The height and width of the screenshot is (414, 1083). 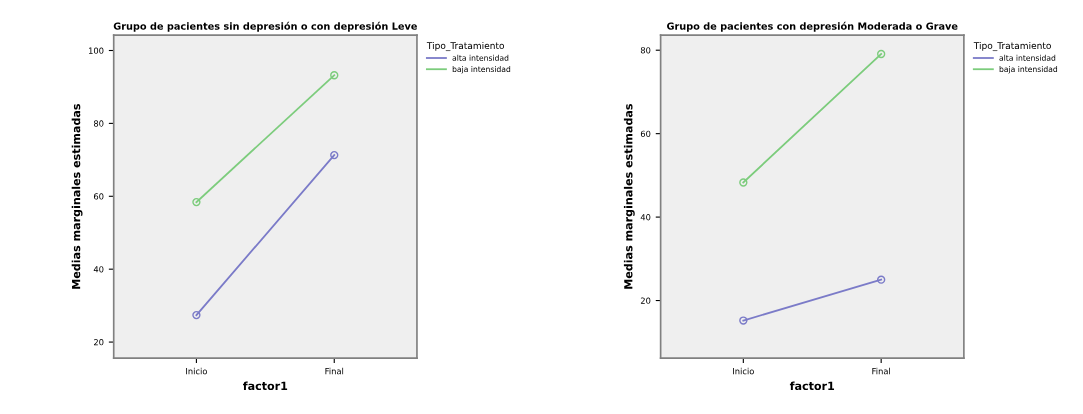 I want to click on chart-title: Grupo de pacientes con depresión Moderada o Grave, so click(x=812, y=26).